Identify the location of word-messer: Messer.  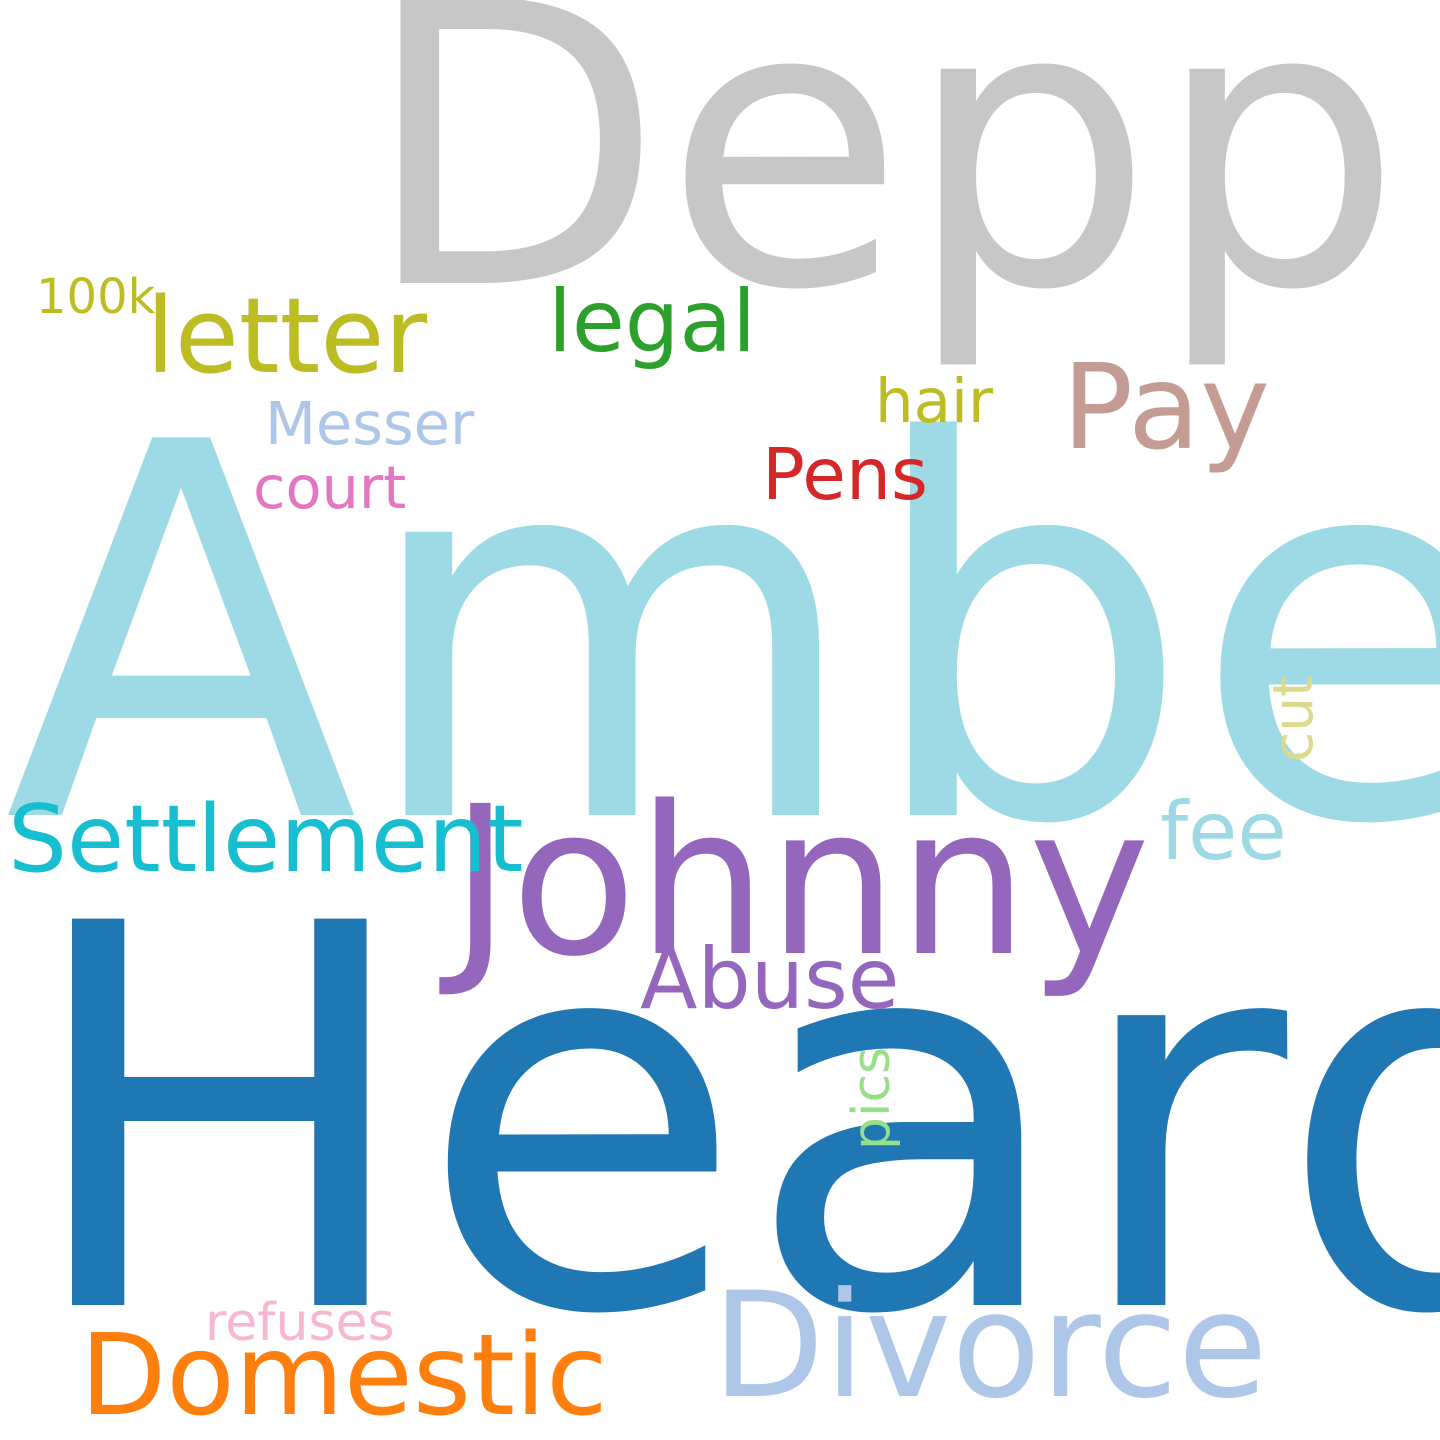
(370, 423).